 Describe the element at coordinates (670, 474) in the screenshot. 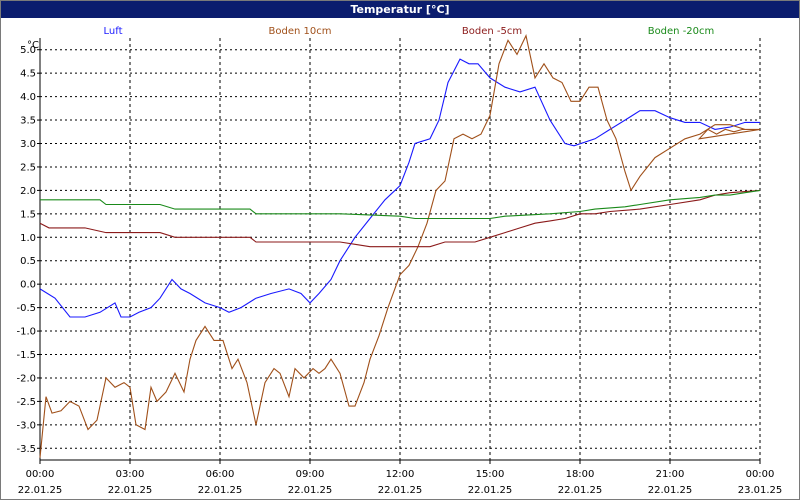

I see `x-tick-time: 21:00` at that location.